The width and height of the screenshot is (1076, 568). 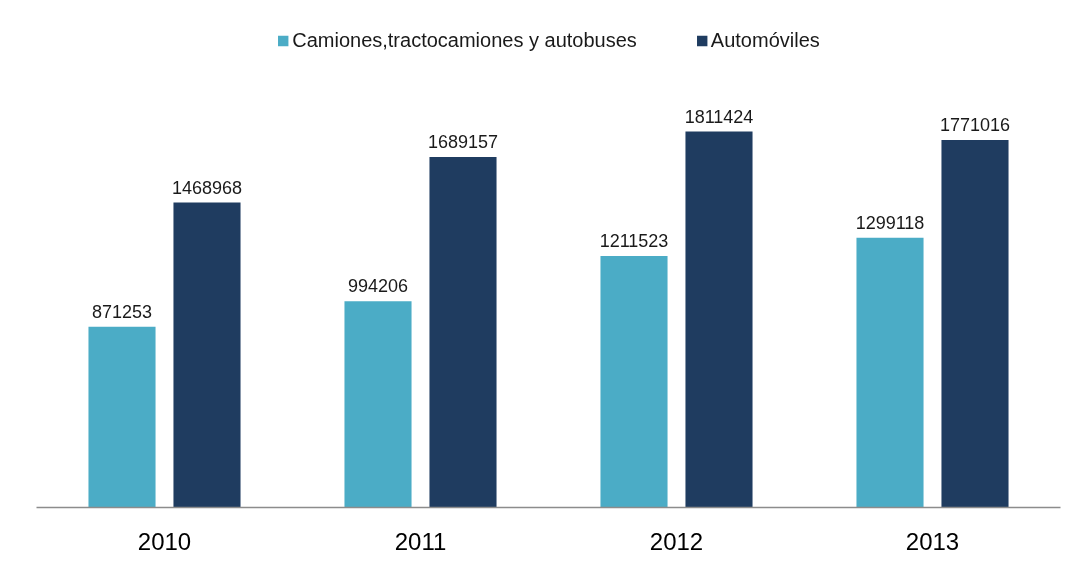 I want to click on data-label: 1811424, so click(x=719, y=116).